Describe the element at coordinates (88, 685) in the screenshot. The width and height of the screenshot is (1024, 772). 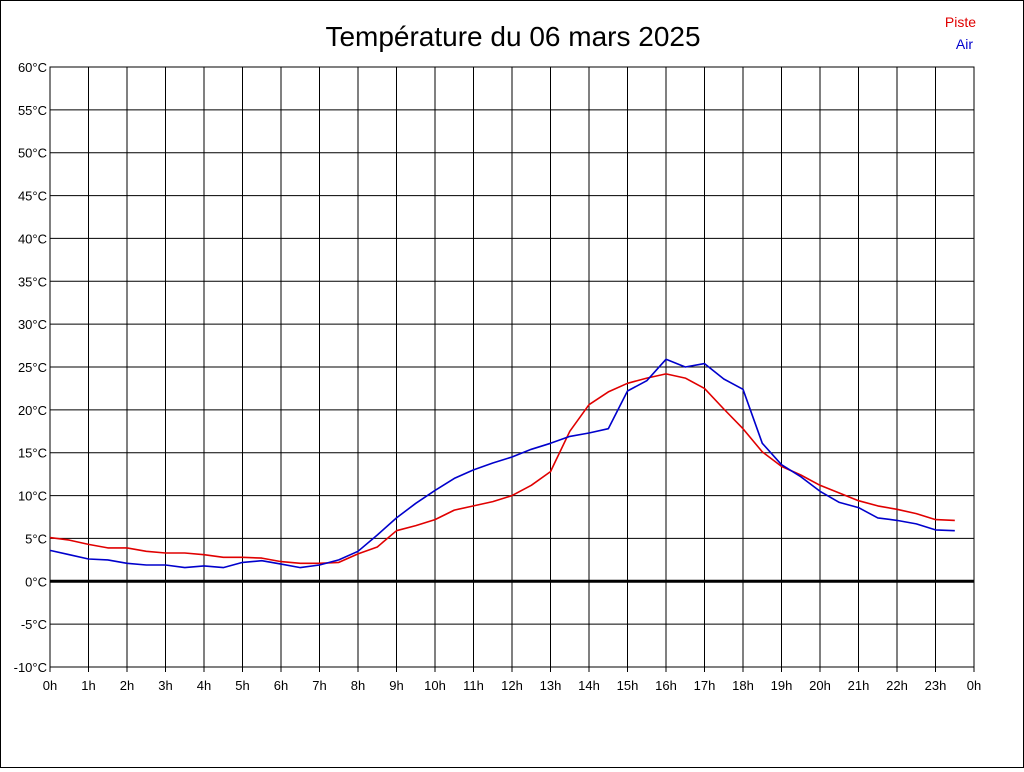
I see `x-tick-label: 1h` at that location.